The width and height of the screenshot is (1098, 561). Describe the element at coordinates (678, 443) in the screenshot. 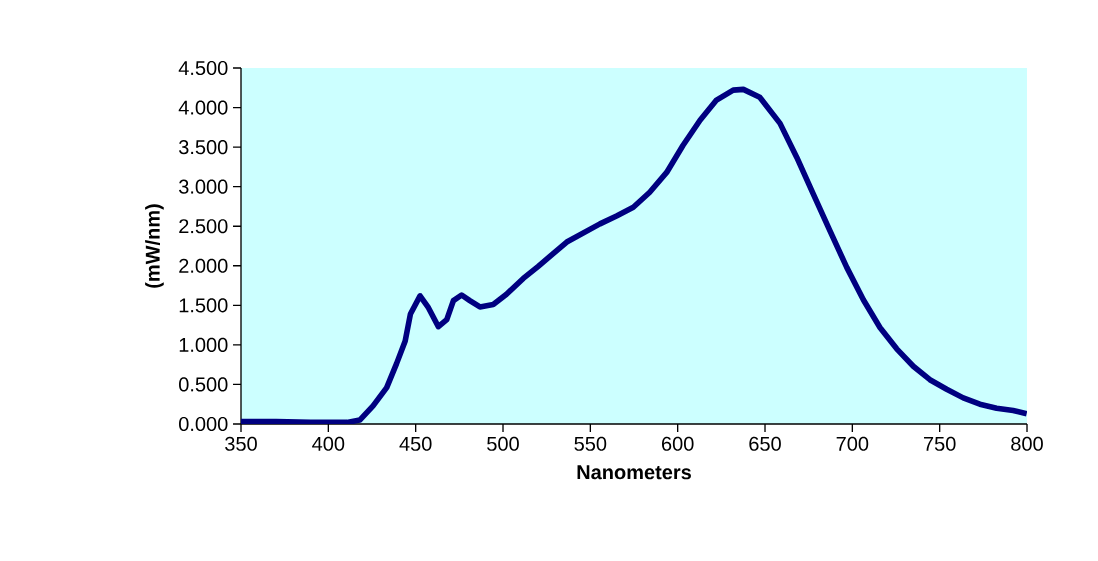

I see `x-tick-label: 600` at that location.